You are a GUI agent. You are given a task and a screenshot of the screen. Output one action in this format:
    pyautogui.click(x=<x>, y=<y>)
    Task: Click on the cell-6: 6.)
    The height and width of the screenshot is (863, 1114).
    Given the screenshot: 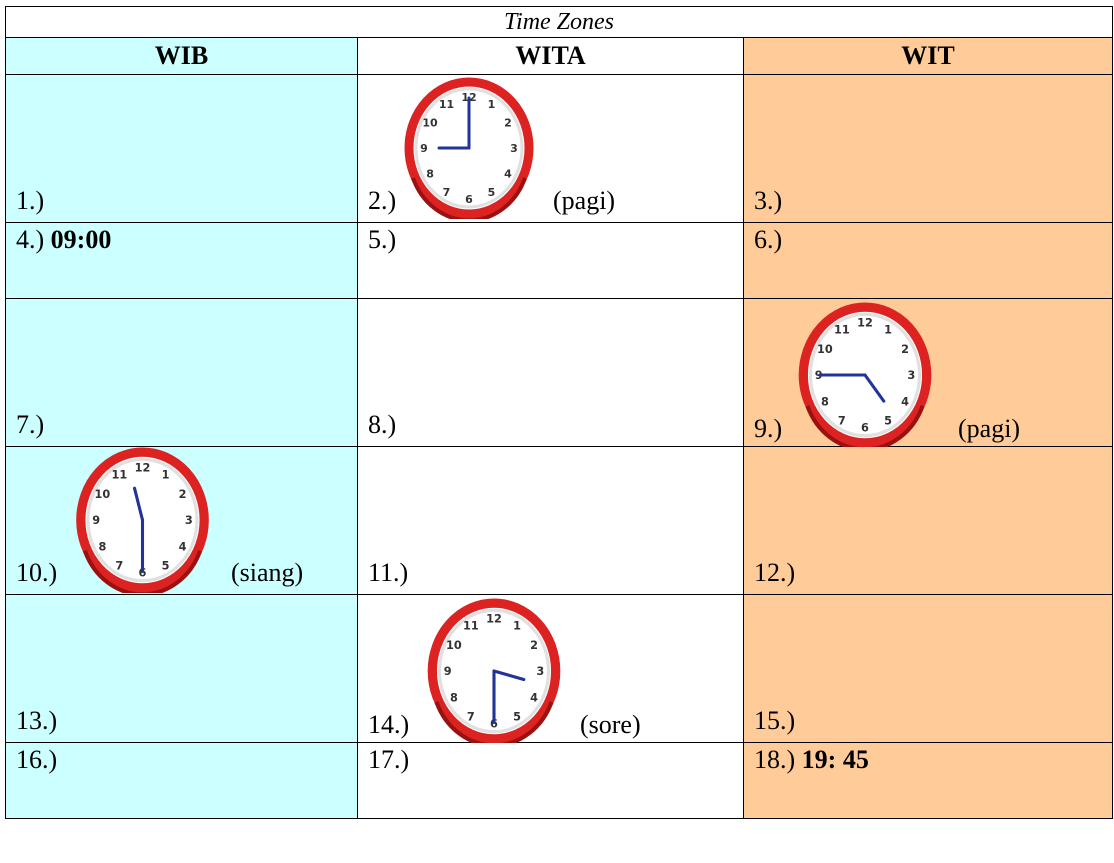 What is the action you would take?
    pyautogui.click(x=928, y=260)
    